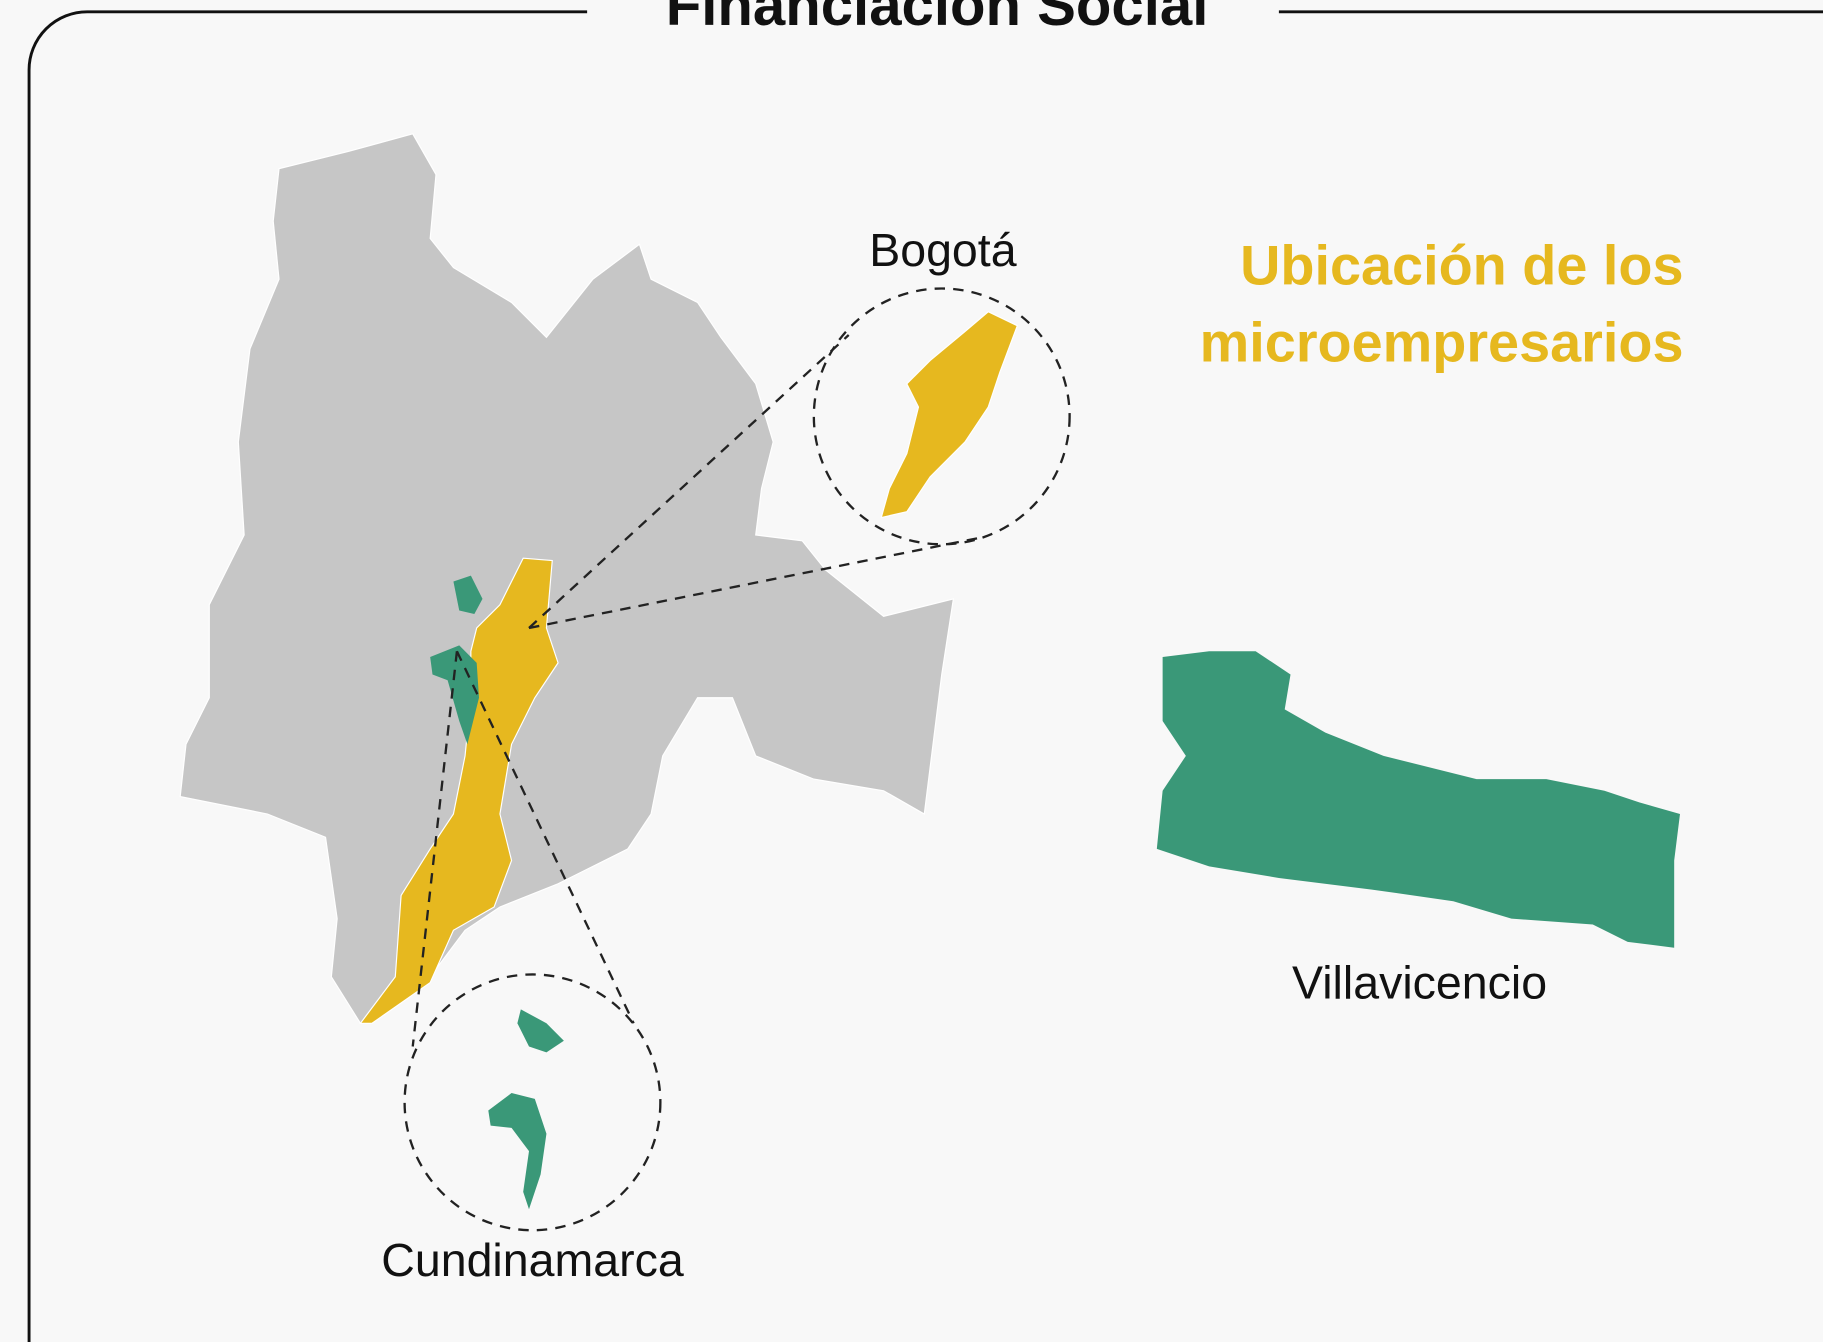 The width and height of the screenshot is (1823, 1342). Describe the element at coordinates (1442, 341) in the screenshot. I see `heading: microempresarios` at that location.